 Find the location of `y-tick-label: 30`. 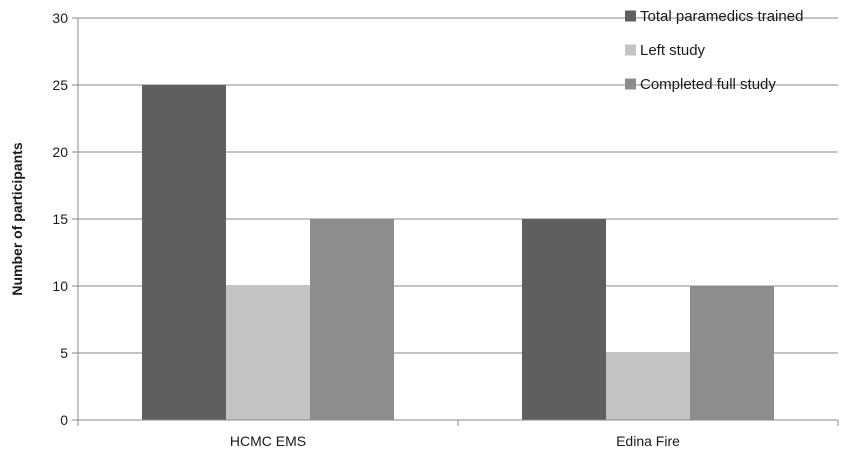

y-tick-label: 30 is located at coordinates (60, 18).